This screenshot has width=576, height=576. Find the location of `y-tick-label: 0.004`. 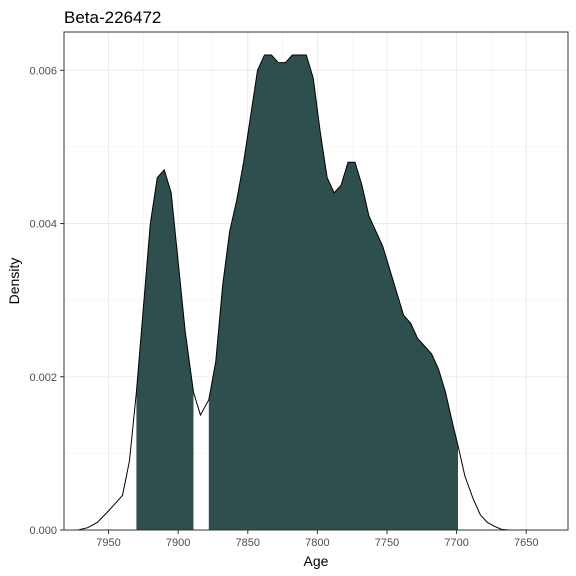

y-tick-label: 0.004 is located at coordinates (43, 225).